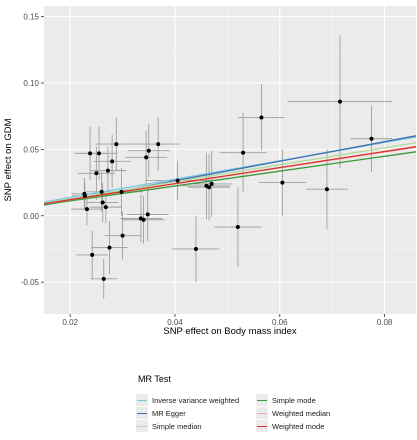  Describe the element at coordinates (227, 320) in the screenshot. I see `x-axis-ticks: 0.02 0.04 0.06 0.08` at that location.